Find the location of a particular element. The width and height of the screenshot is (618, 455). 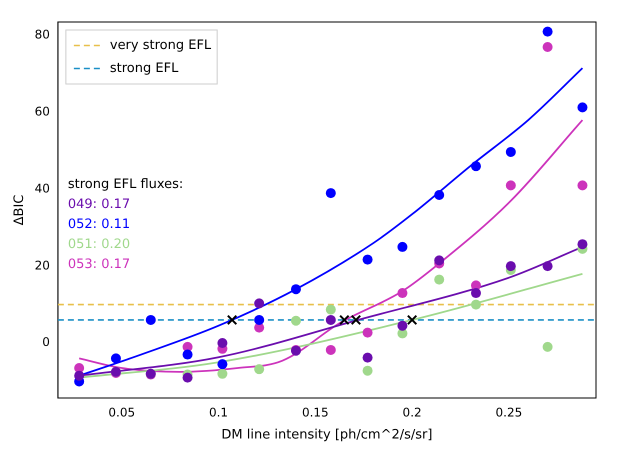

x-tick-label: 0.15 is located at coordinates (315, 412).